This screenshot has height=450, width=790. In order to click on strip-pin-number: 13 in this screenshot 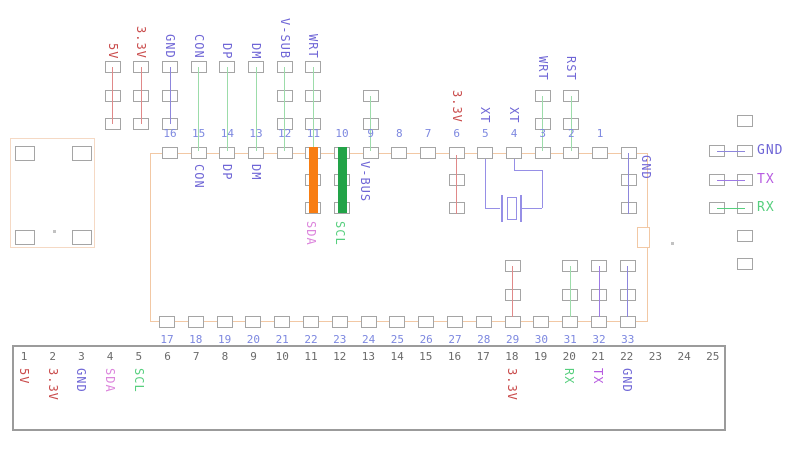, I will do `click(368, 356)`.